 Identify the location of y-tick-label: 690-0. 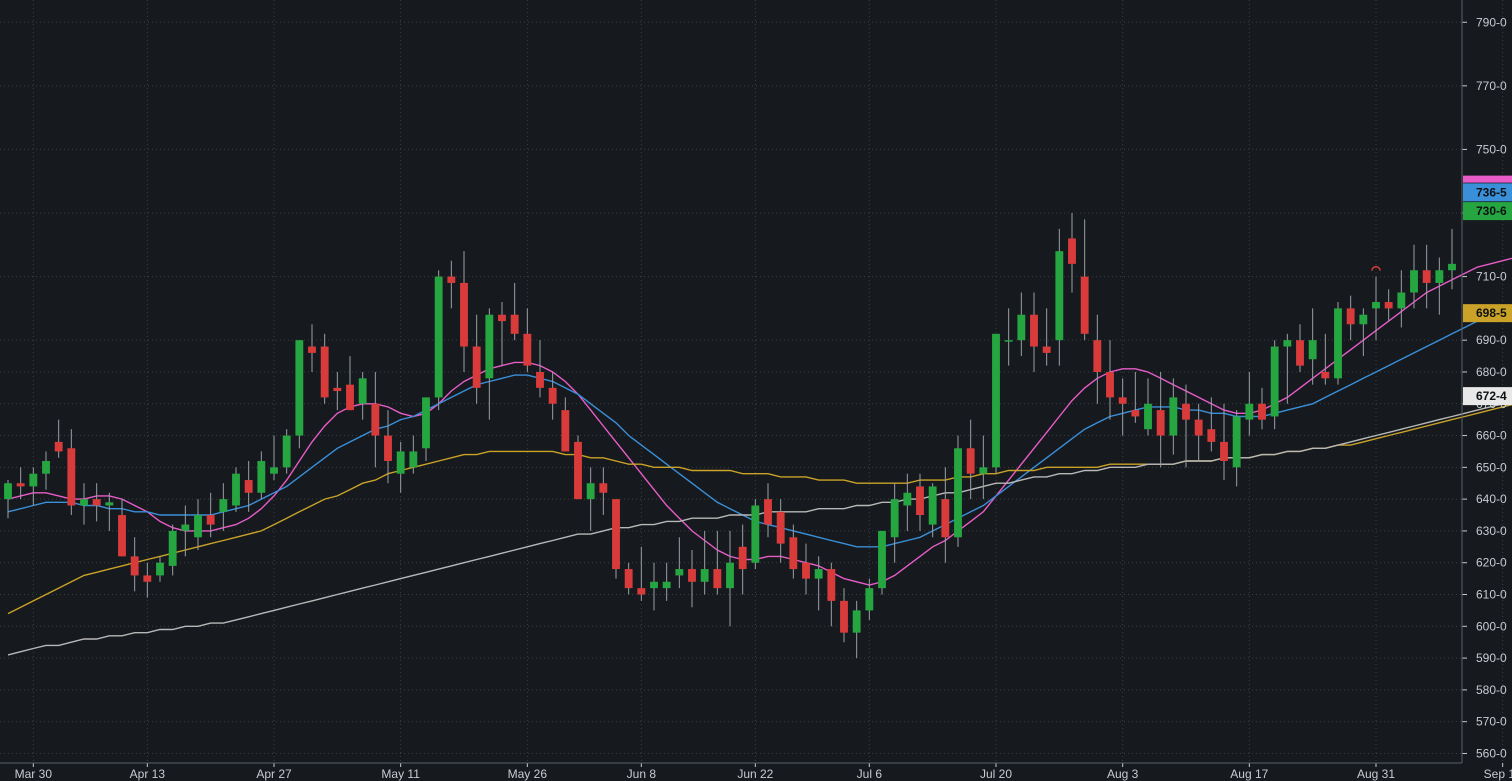
(1491, 340).